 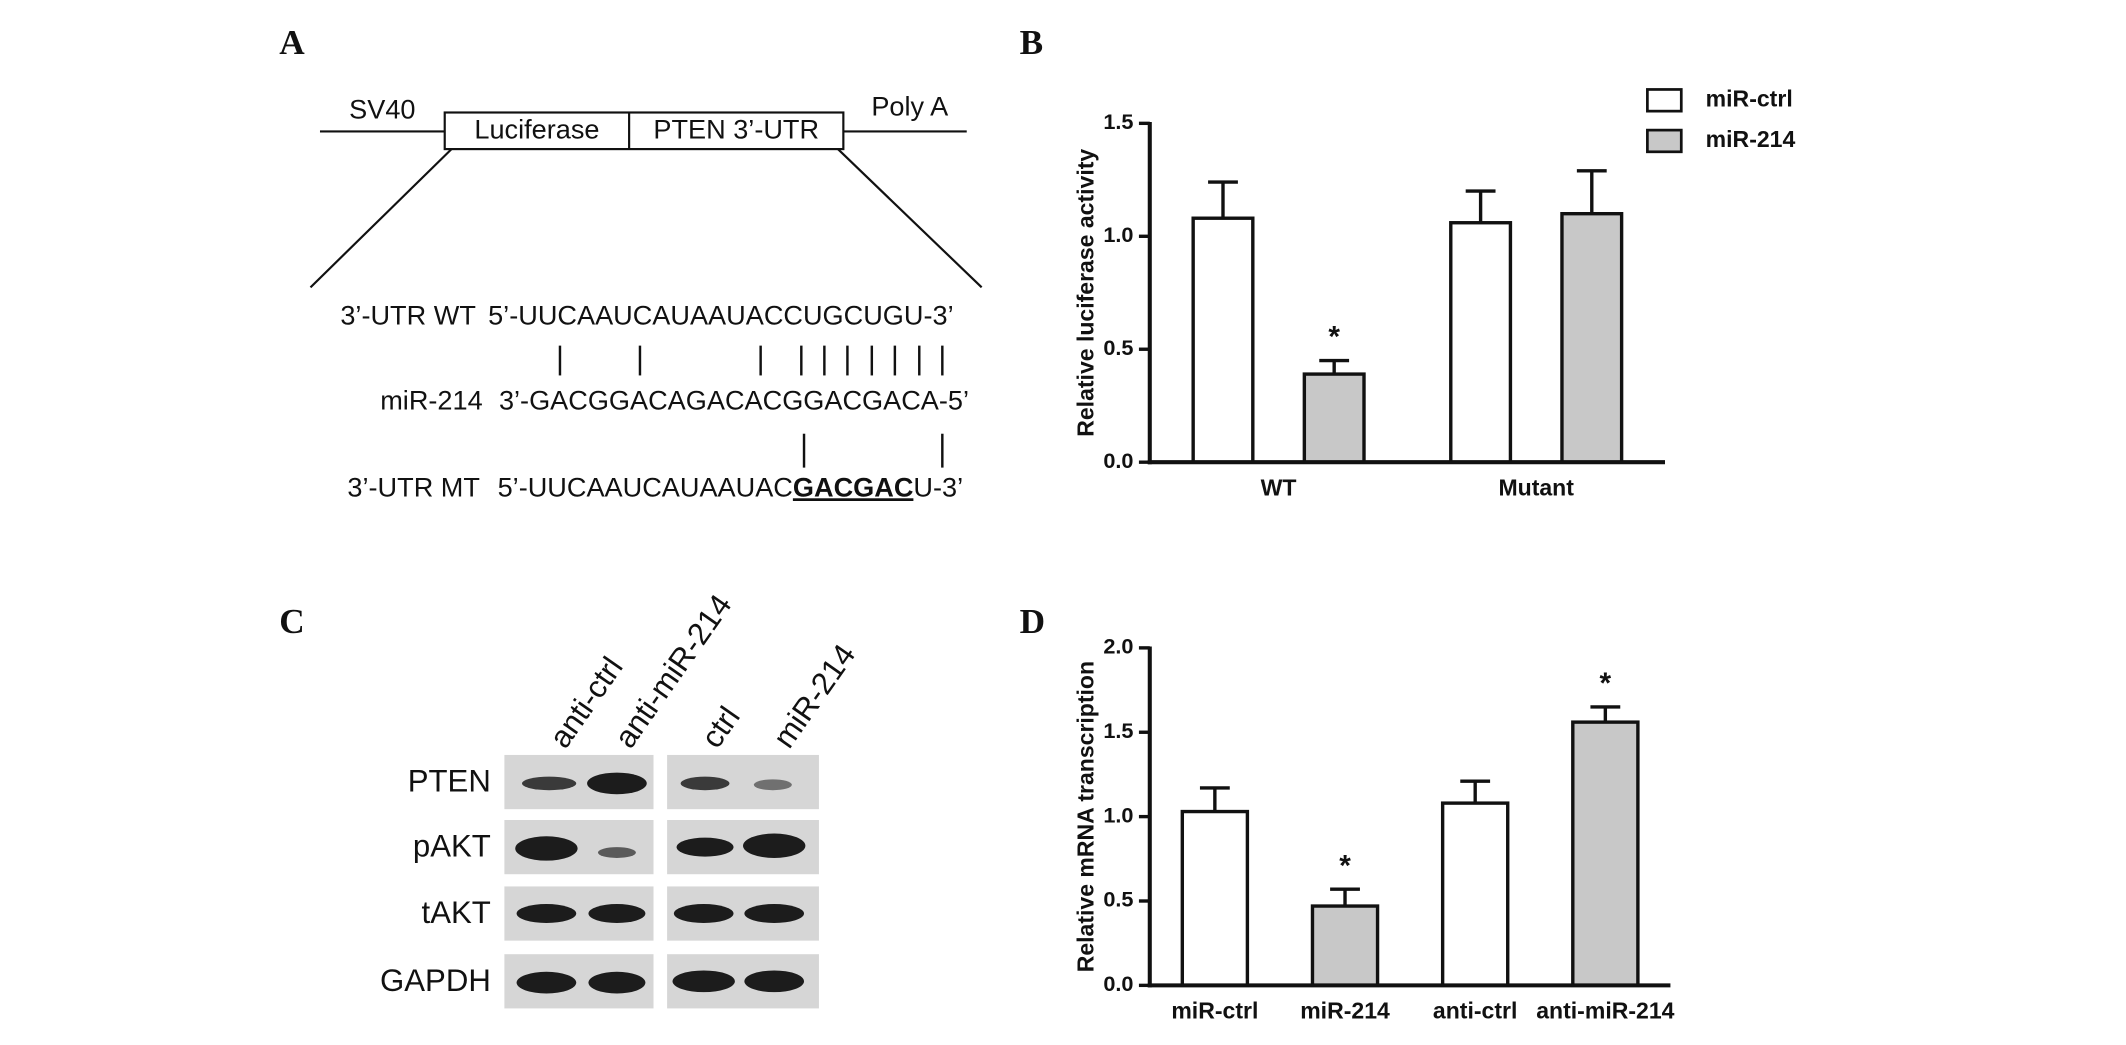 I want to click on mutated-site: GACGAC, so click(x=853, y=486).